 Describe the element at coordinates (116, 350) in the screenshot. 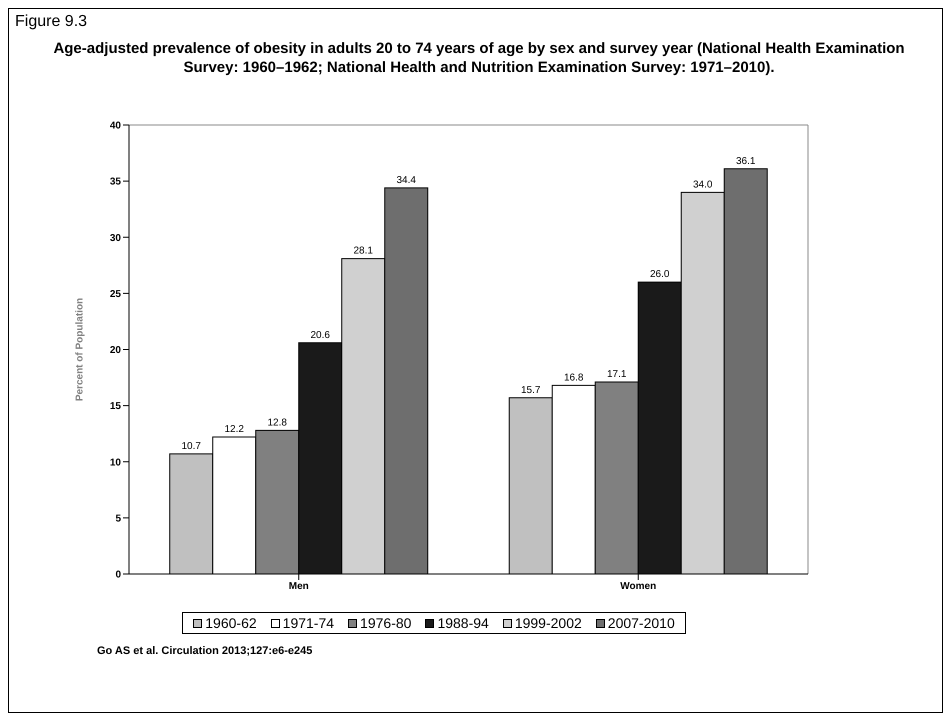

I see `y-tick-label: 20` at that location.